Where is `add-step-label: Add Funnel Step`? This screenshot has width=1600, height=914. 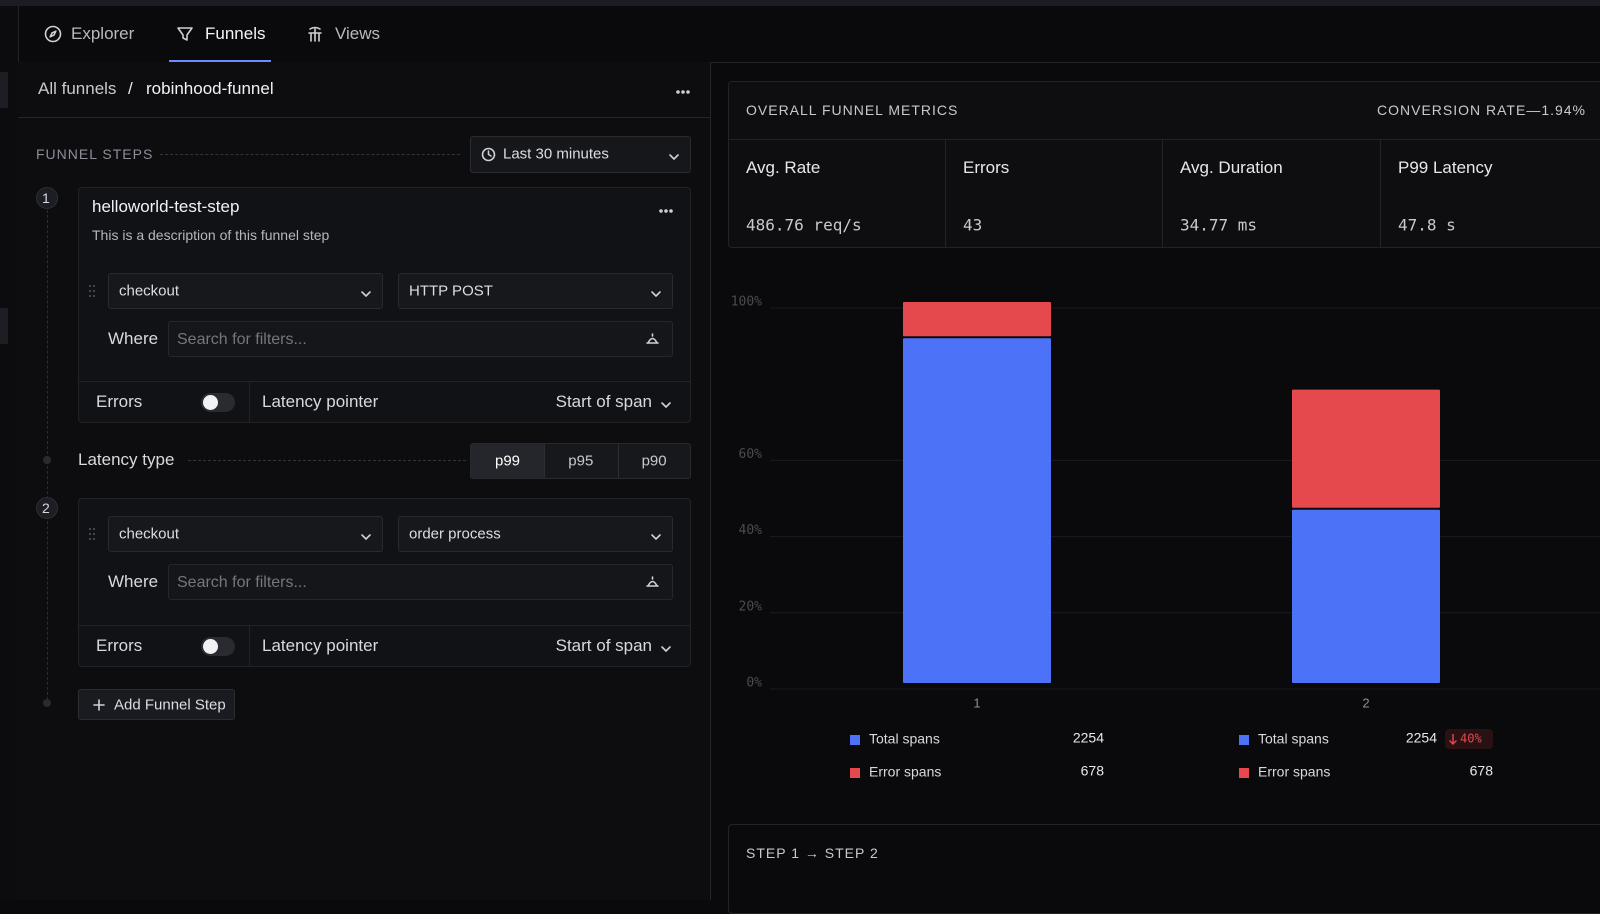
add-step-label: Add Funnel Step is located at coordinates (170, 705).